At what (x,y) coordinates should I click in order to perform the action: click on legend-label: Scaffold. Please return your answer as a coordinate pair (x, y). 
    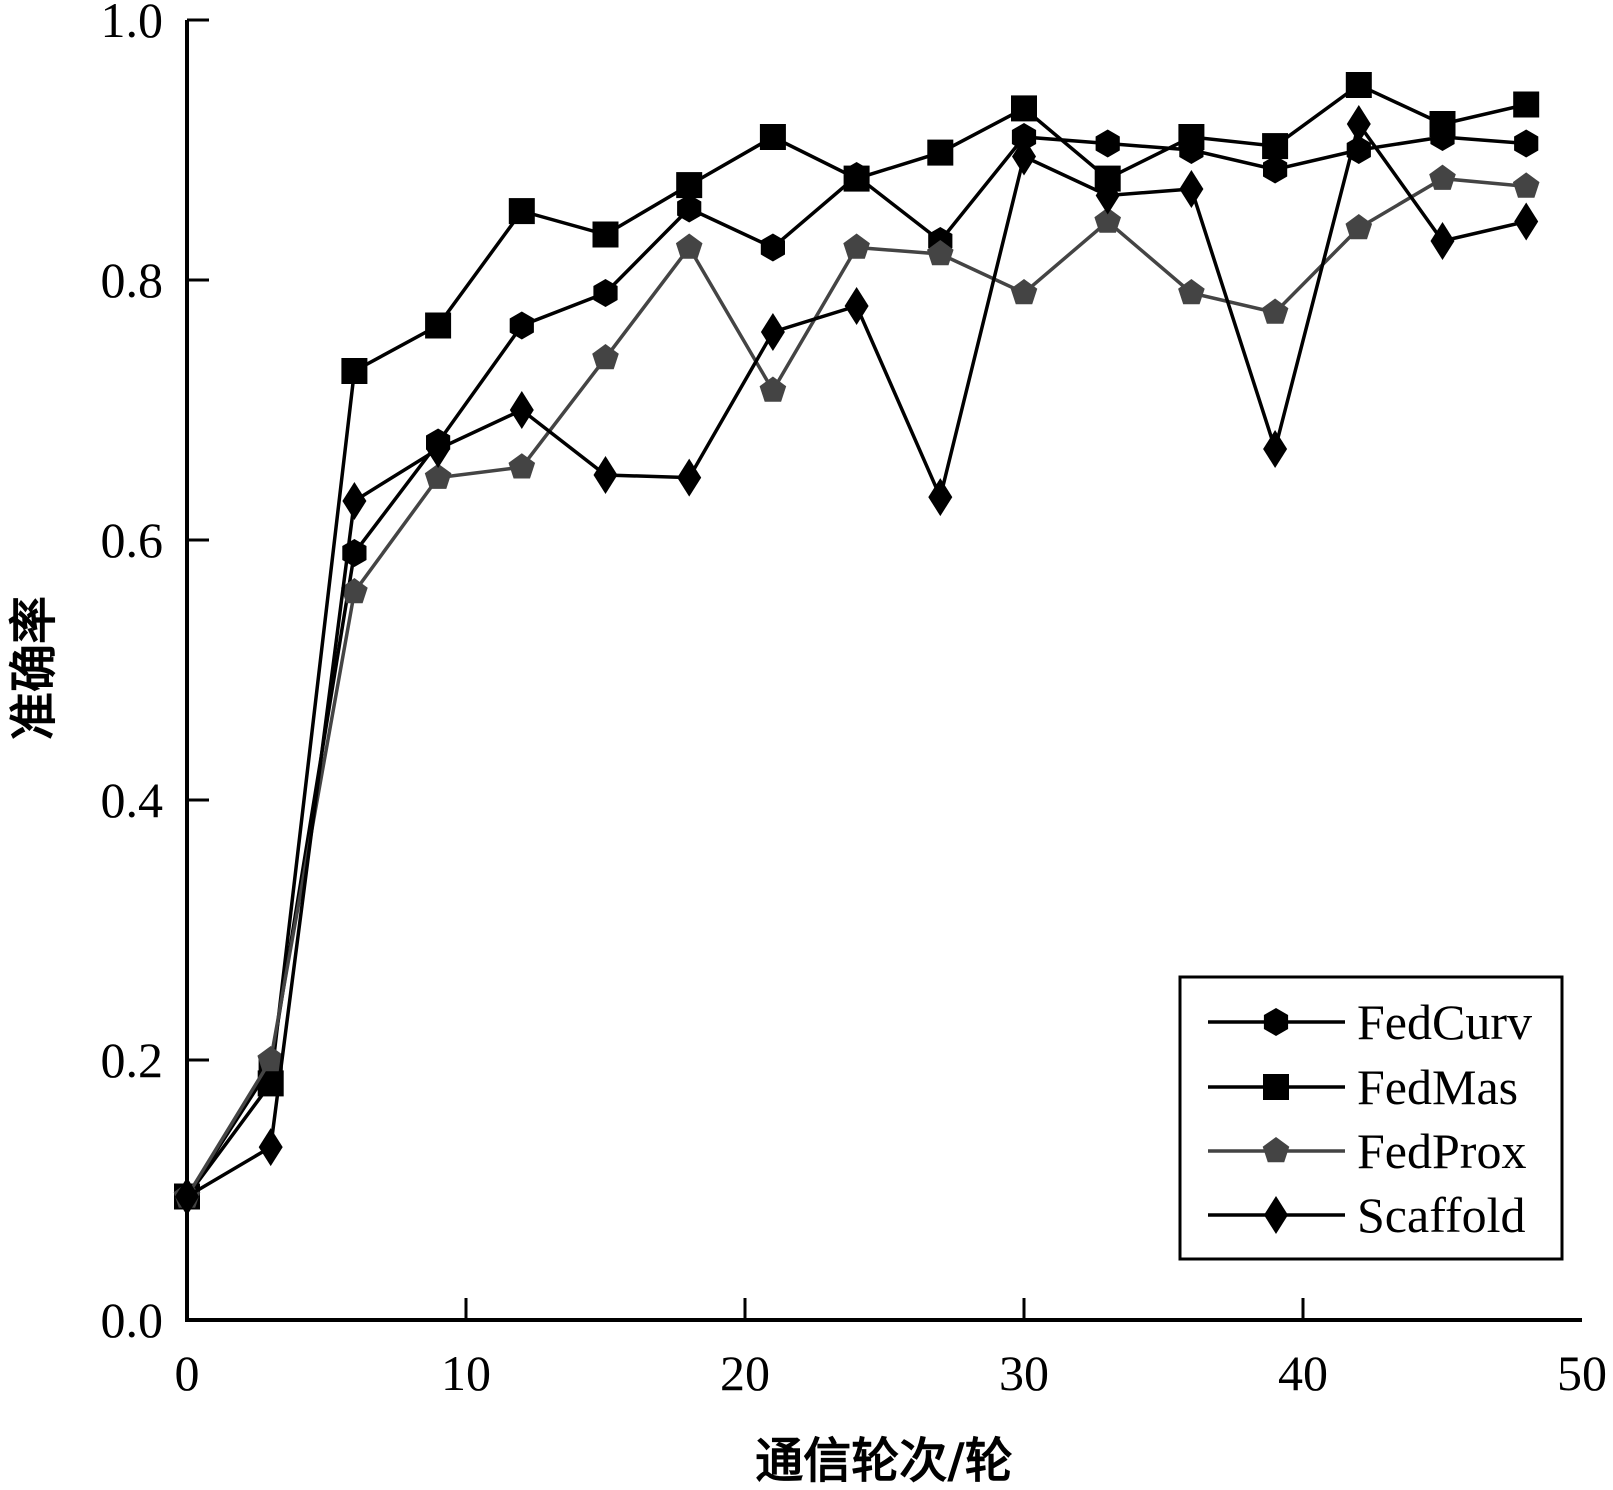
    Looking at the image, I should click on (1441, 1215).